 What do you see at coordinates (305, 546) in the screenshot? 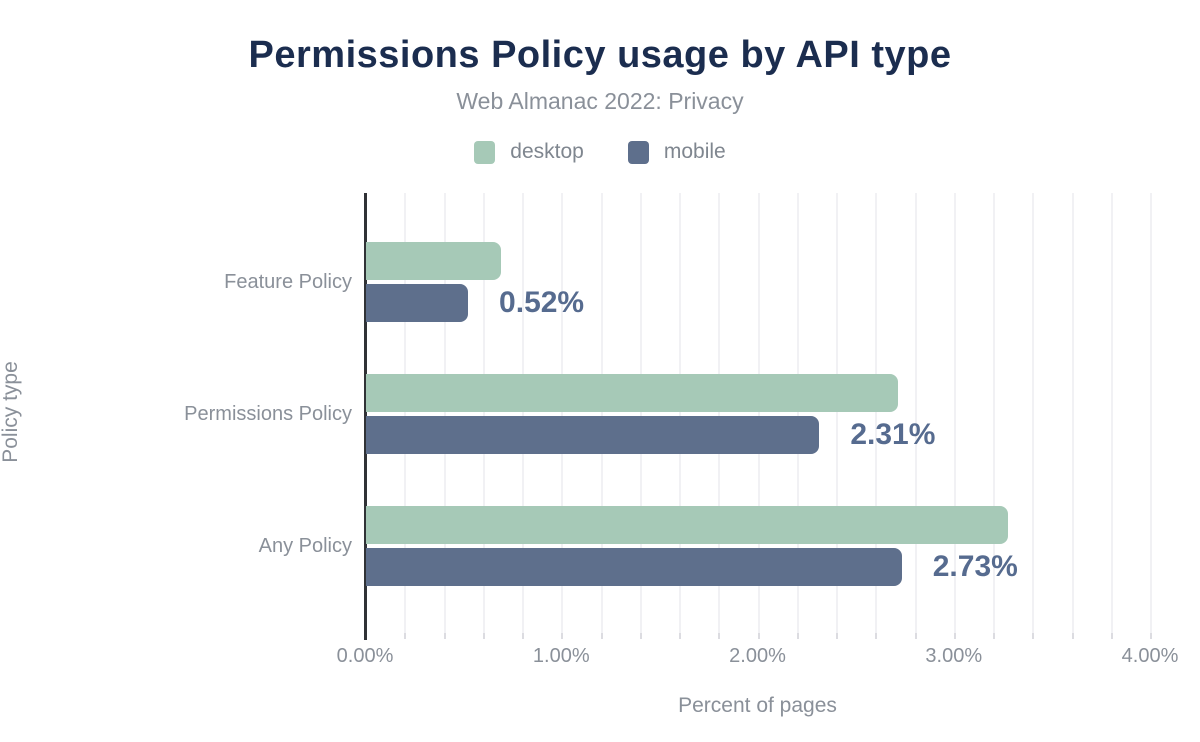
I see `category-label: Any Policy` at bounding box center [305, 546].